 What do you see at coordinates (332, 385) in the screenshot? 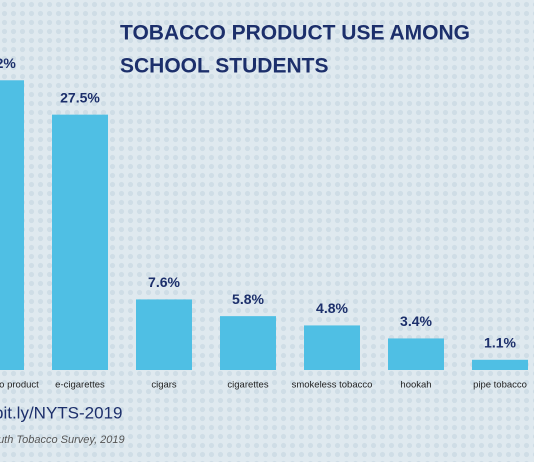
I see `x-tick-label: smokeless tobacco` at bounding box center [332, 385].